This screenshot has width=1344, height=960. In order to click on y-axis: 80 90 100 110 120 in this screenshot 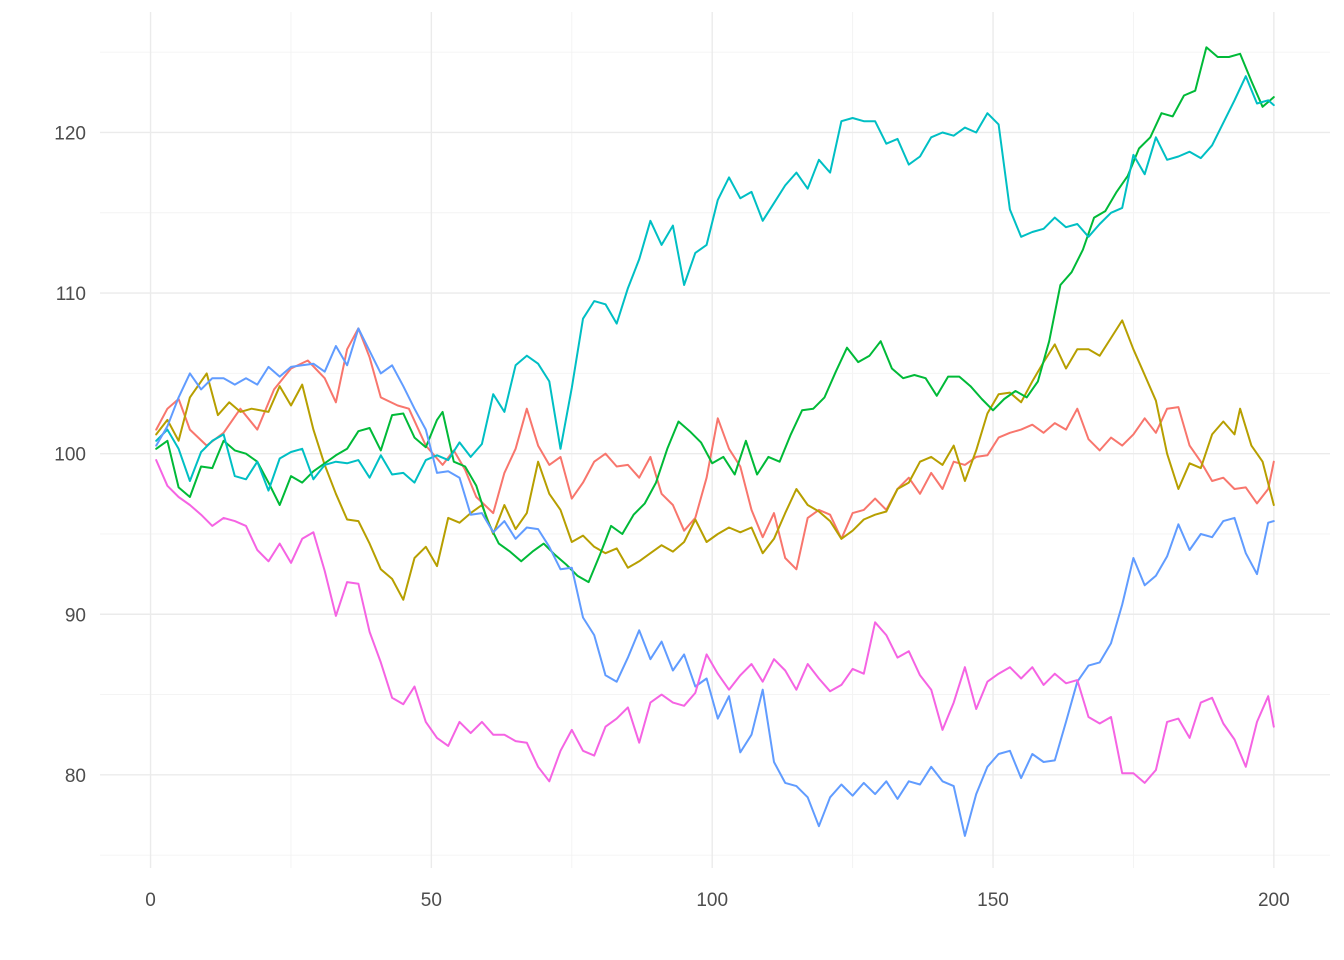, I will do `click(70, 454)`.